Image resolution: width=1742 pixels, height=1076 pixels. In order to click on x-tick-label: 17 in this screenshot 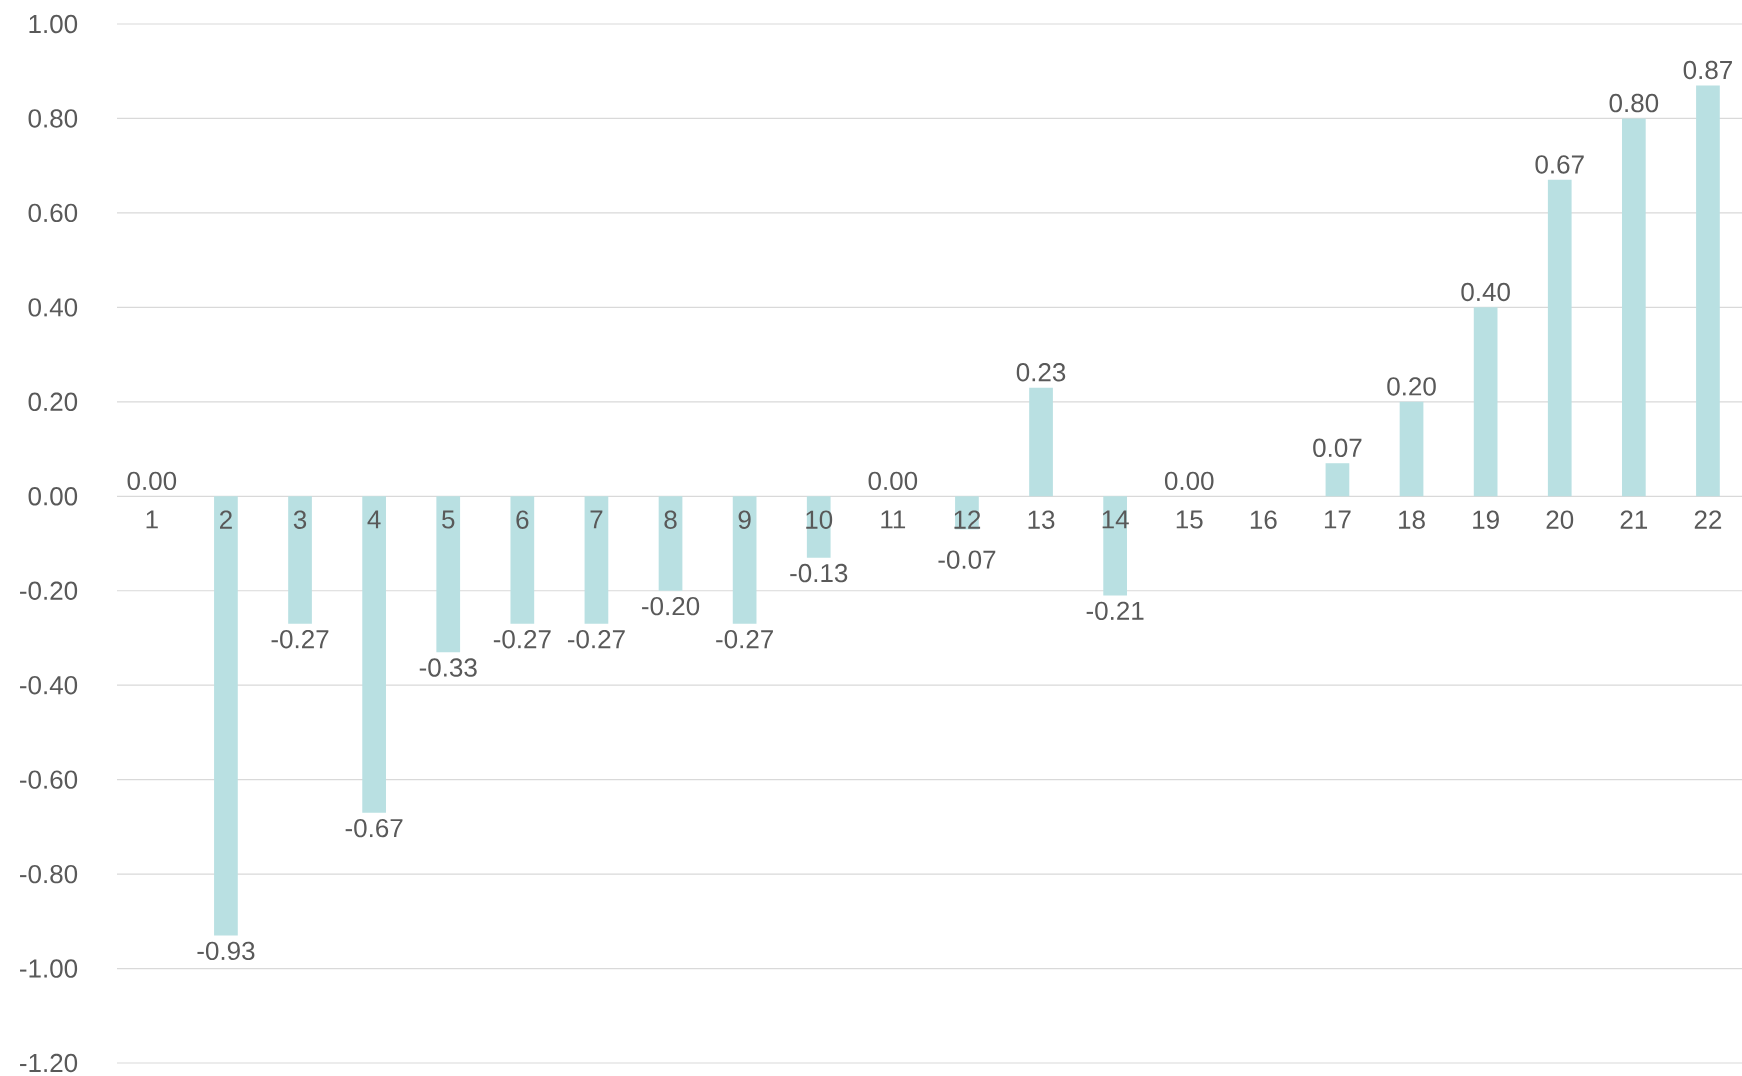, I will do `click(1337, 519)`.